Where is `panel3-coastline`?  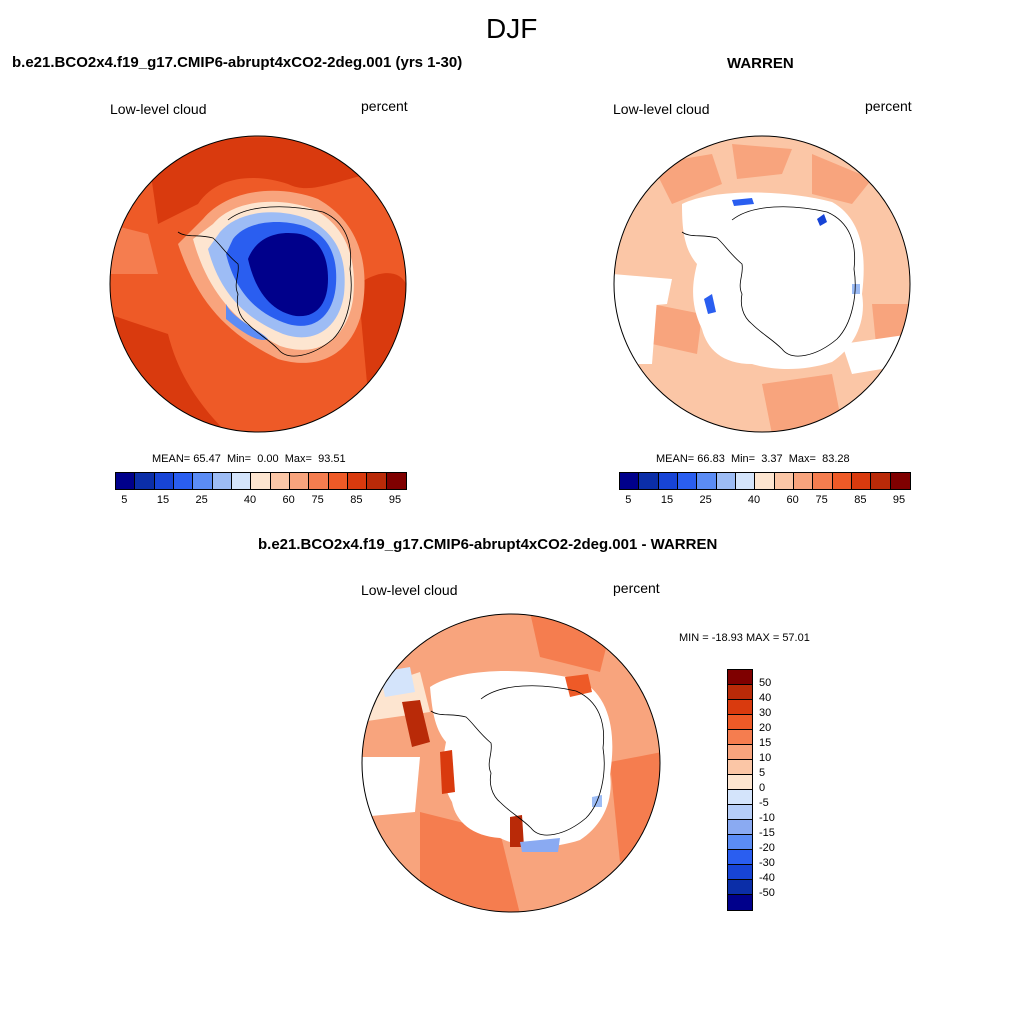 panel3-coastline is located at coordinates (517, 760).